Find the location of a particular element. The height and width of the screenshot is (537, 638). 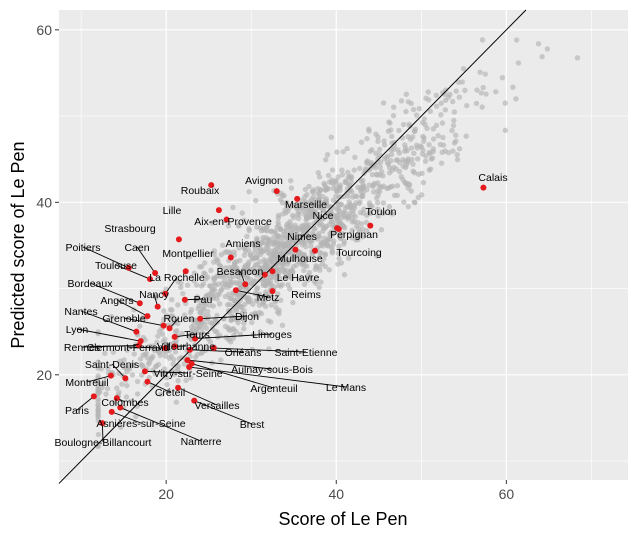

city-label: Nice is located at coordinates (322, 216).